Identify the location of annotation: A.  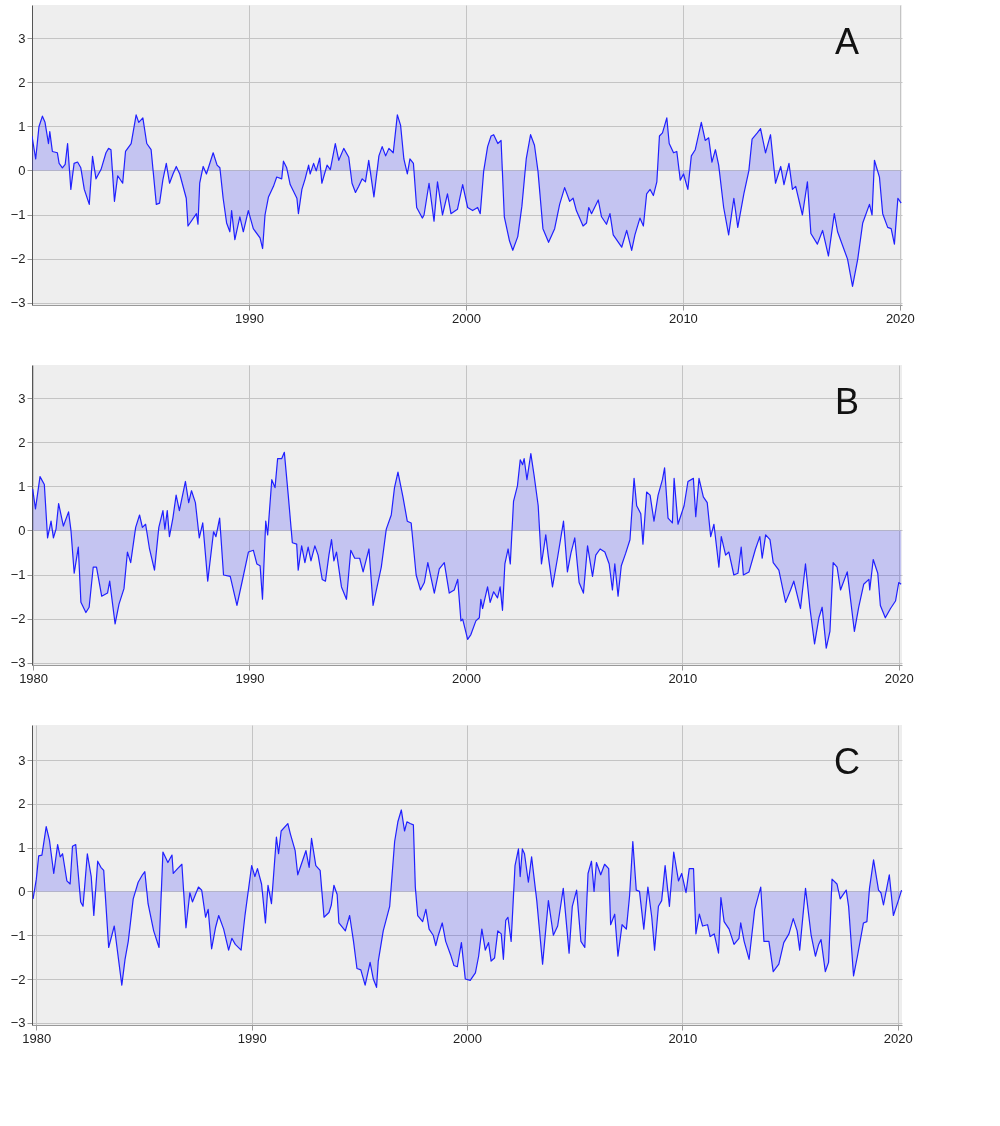
(847, 41).